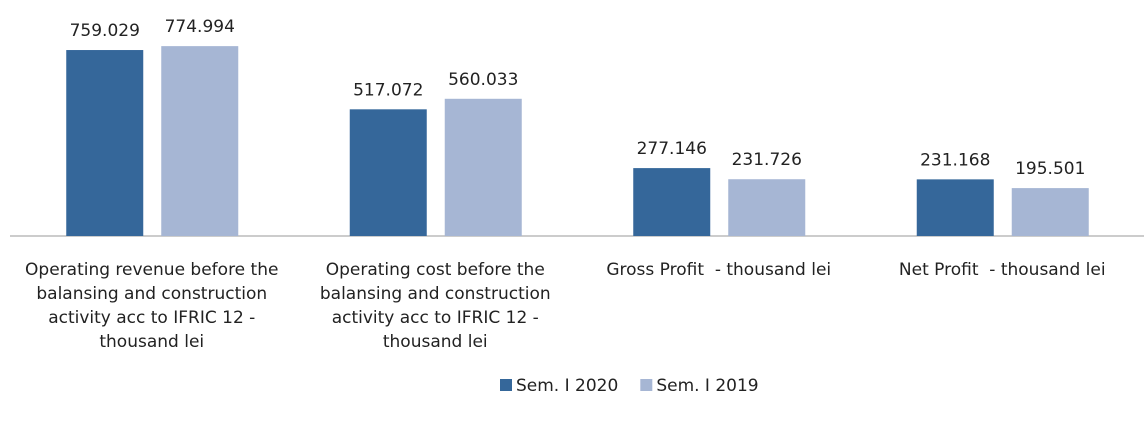  I want to click on data-label: 759.029, so click(105, 31).